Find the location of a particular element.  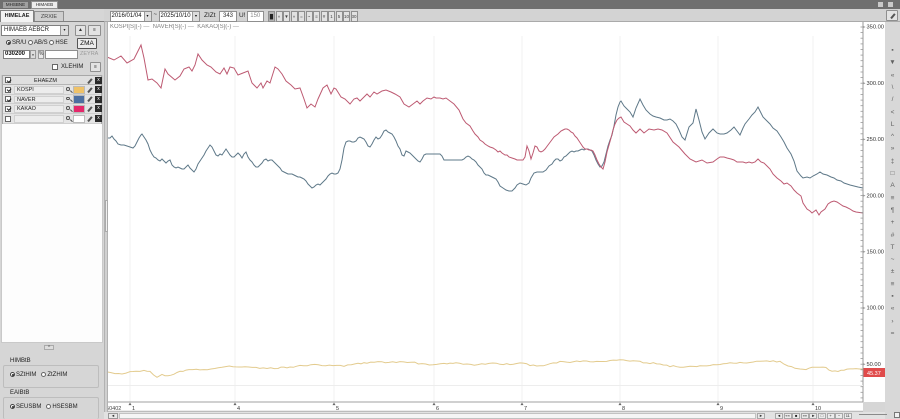

svg-text: 100.00 is located at coordinates (875, 309).